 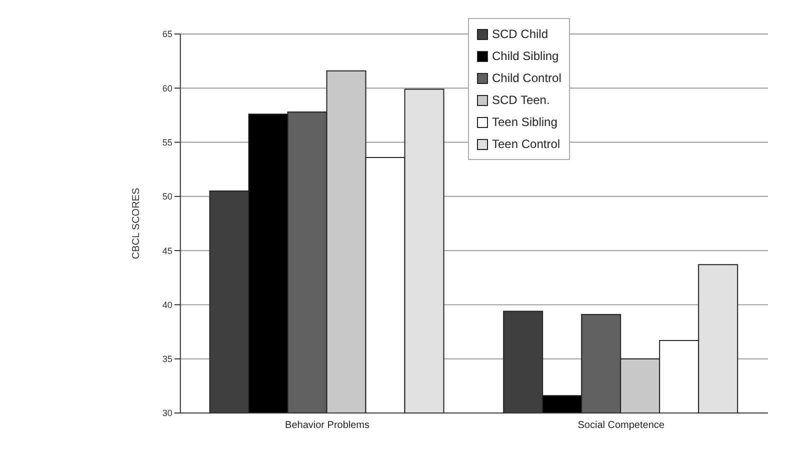 I want to click on legend-label: SCD Teen., so click(x=521, y=100).